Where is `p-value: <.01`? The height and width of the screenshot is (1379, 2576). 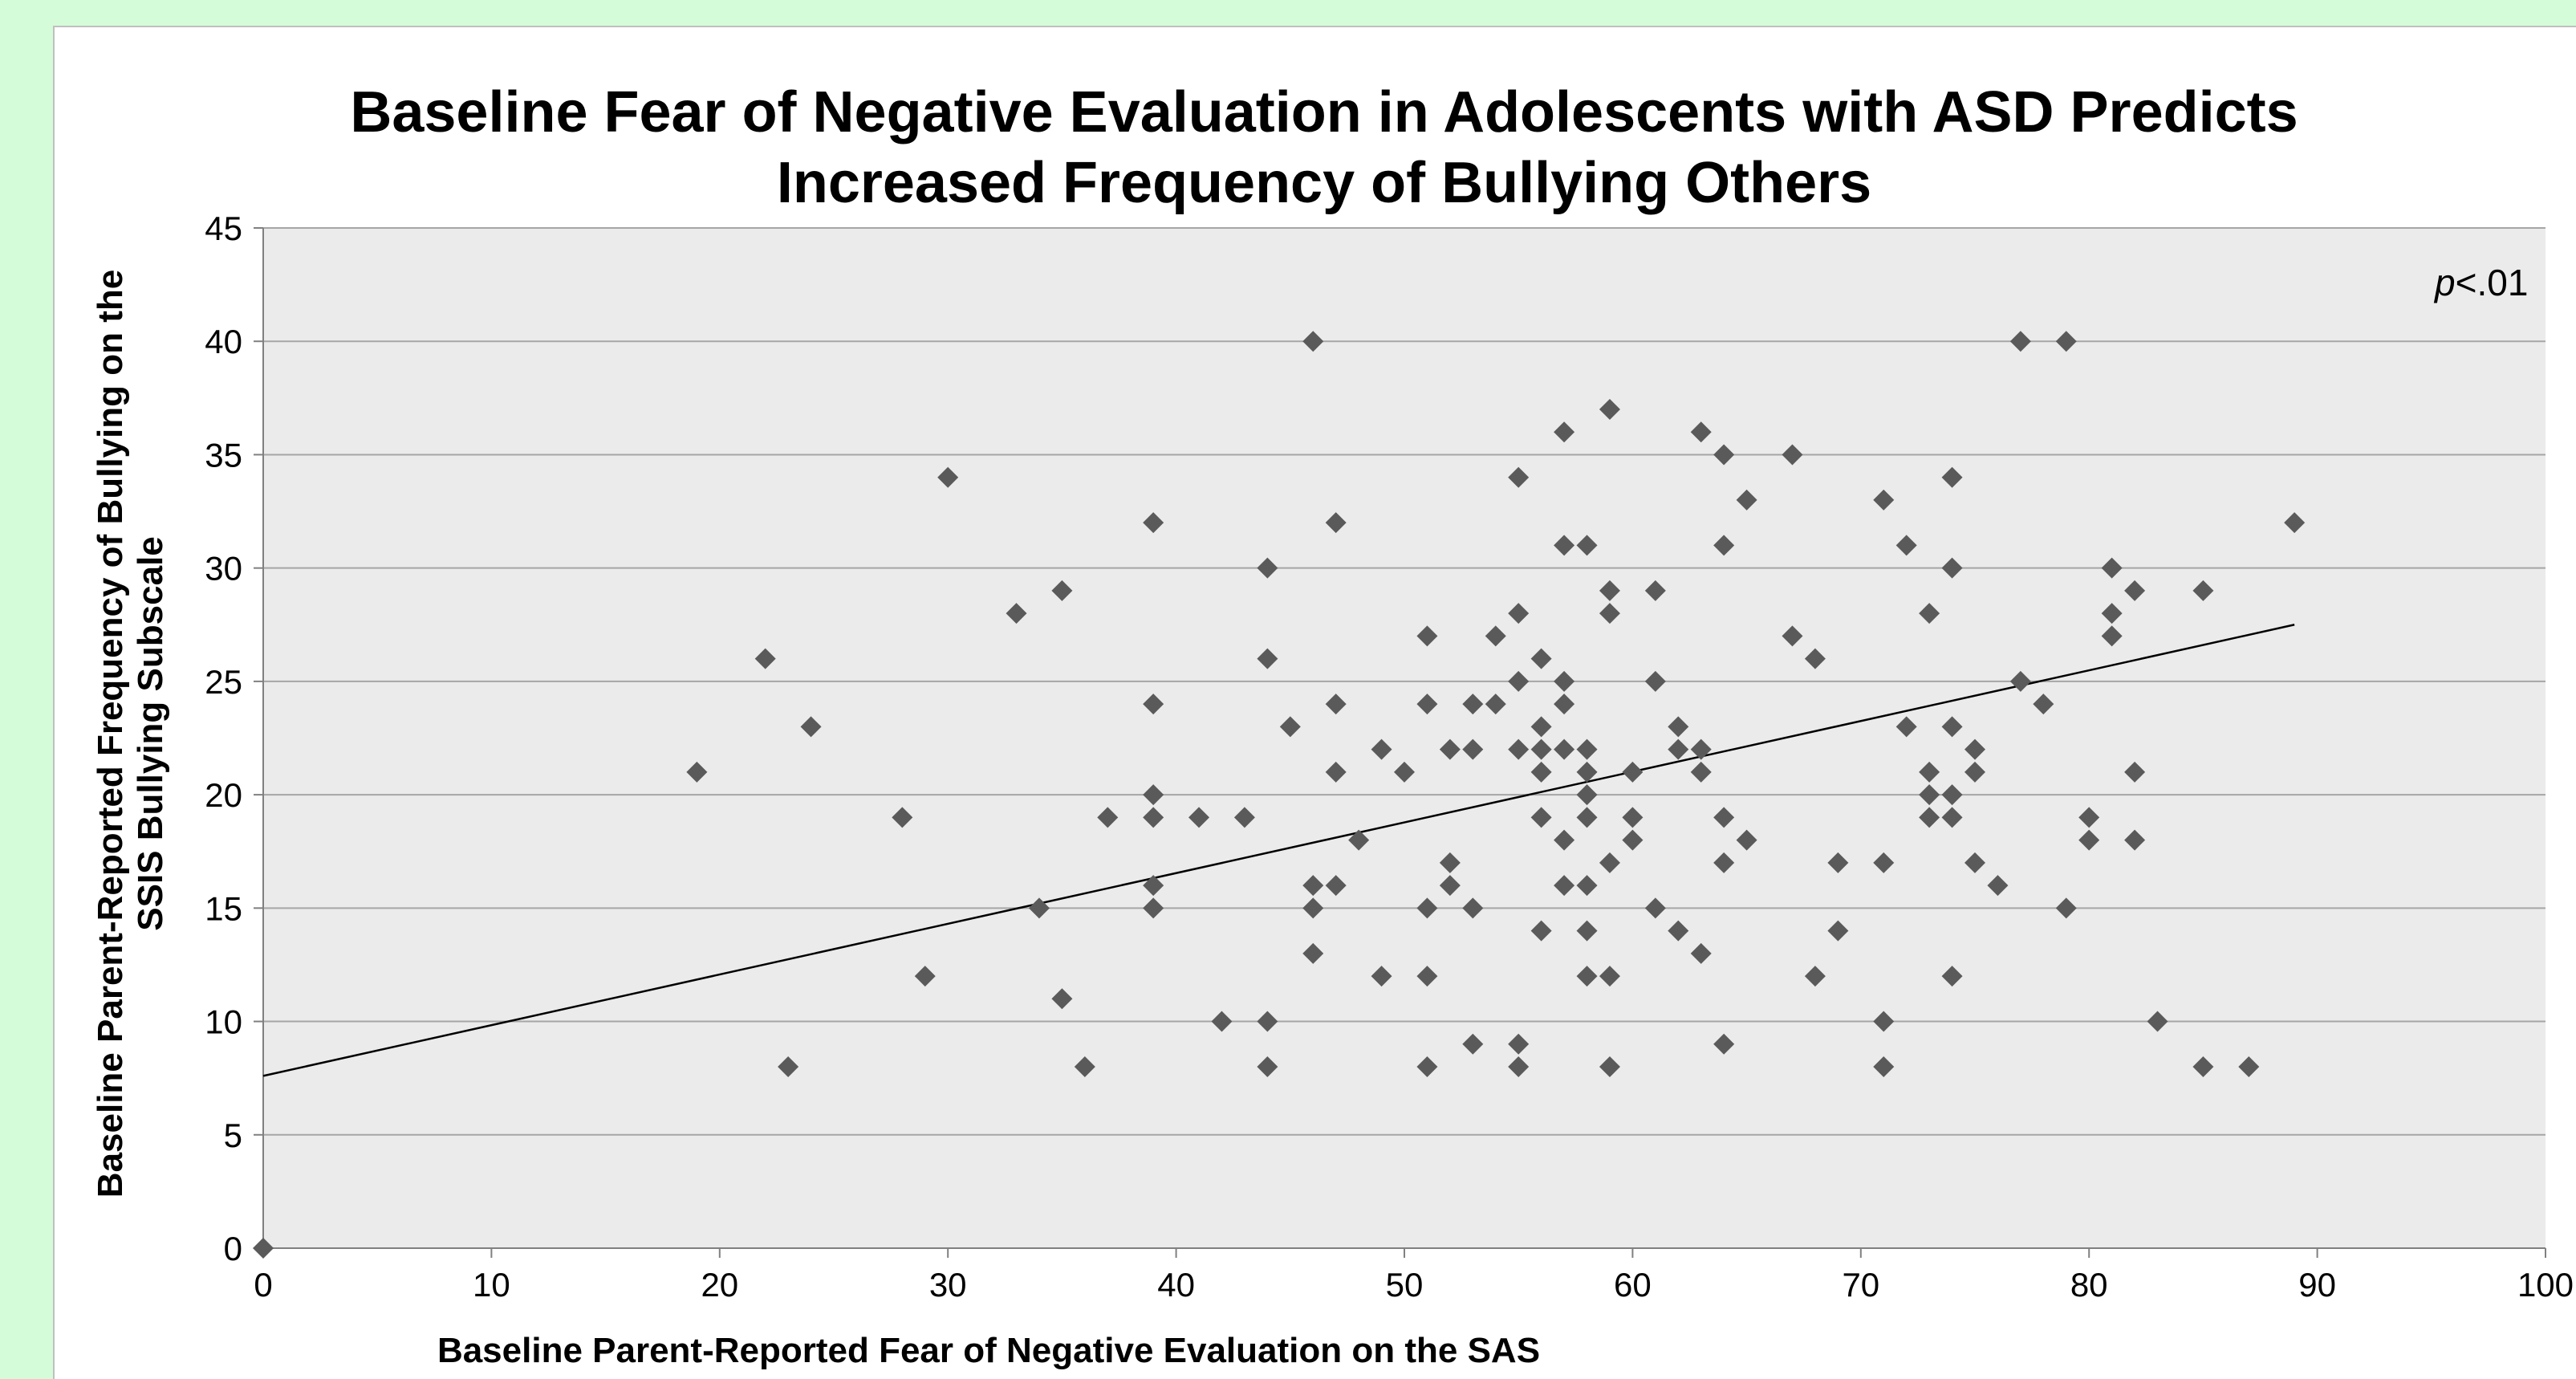
p-value: <.01 is located at coordinates (2492, 282).